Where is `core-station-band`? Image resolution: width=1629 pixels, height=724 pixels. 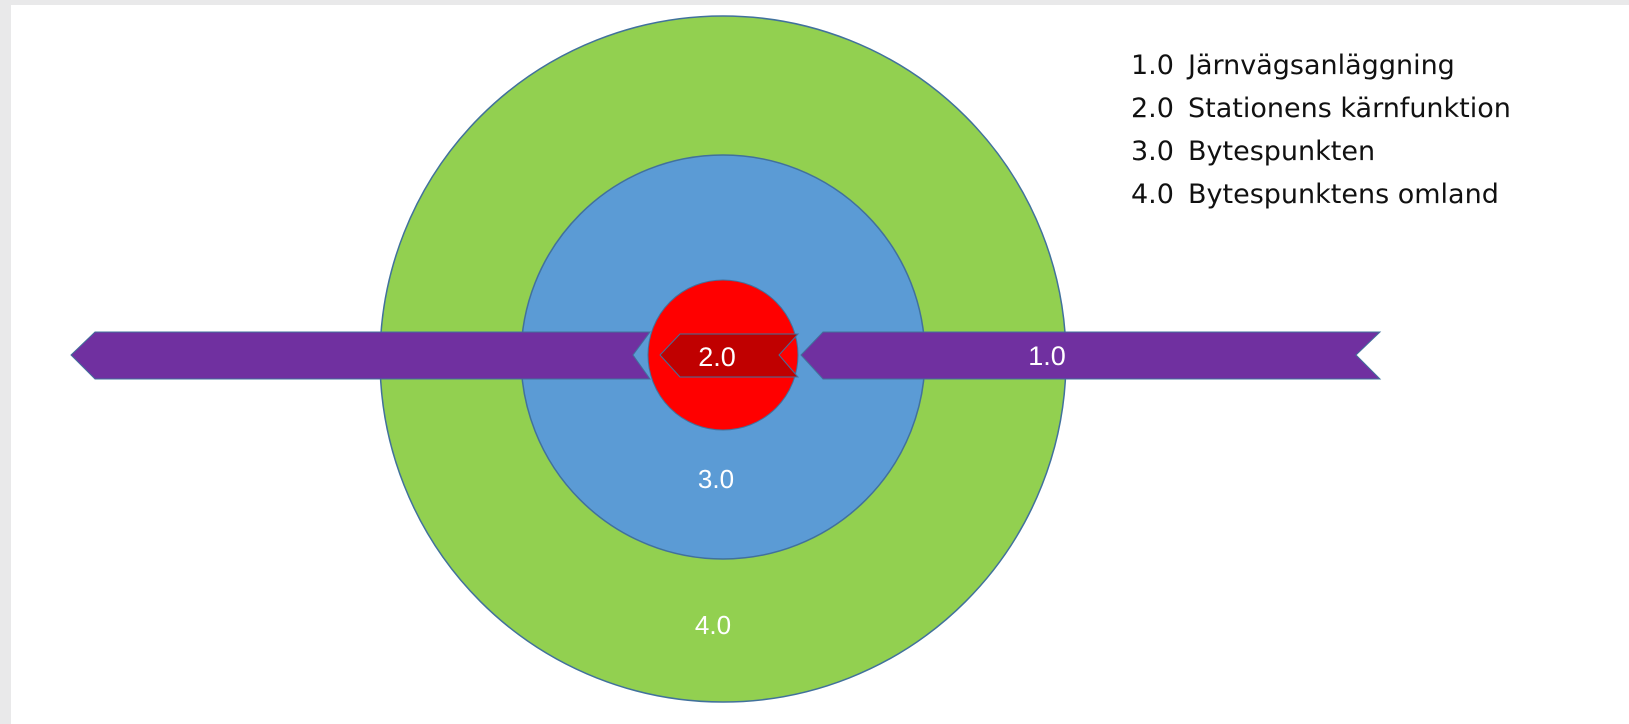 core-station-band is located at coordinates (729, 355).